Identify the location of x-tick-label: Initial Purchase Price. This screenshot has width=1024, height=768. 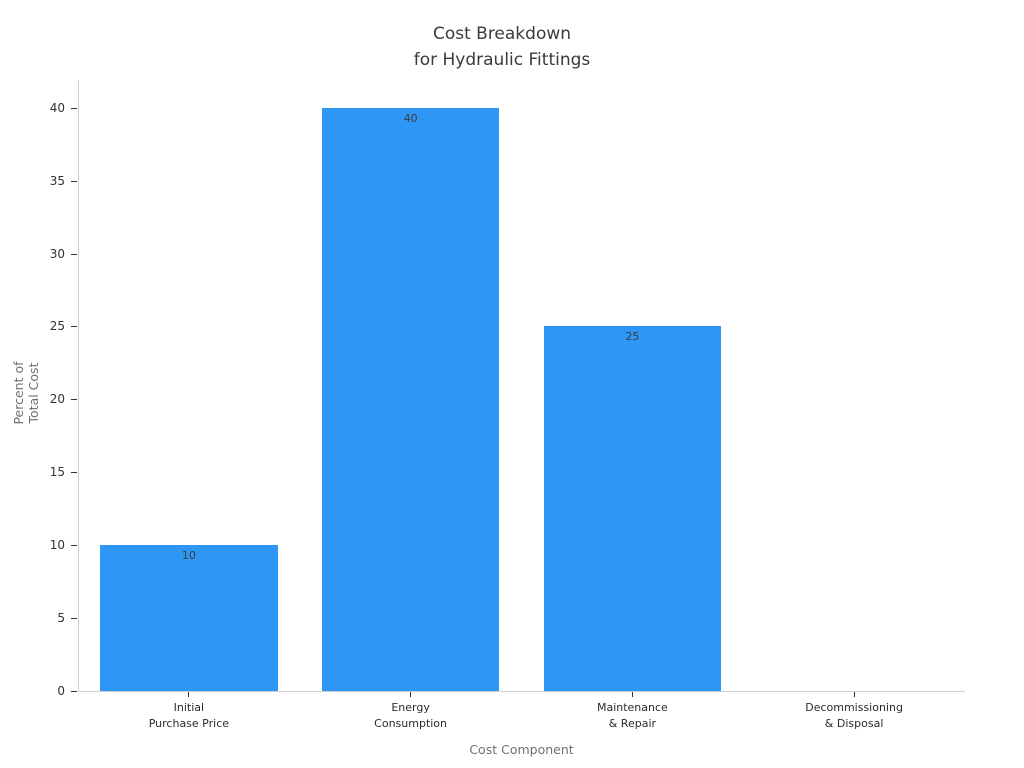
(189, 715).